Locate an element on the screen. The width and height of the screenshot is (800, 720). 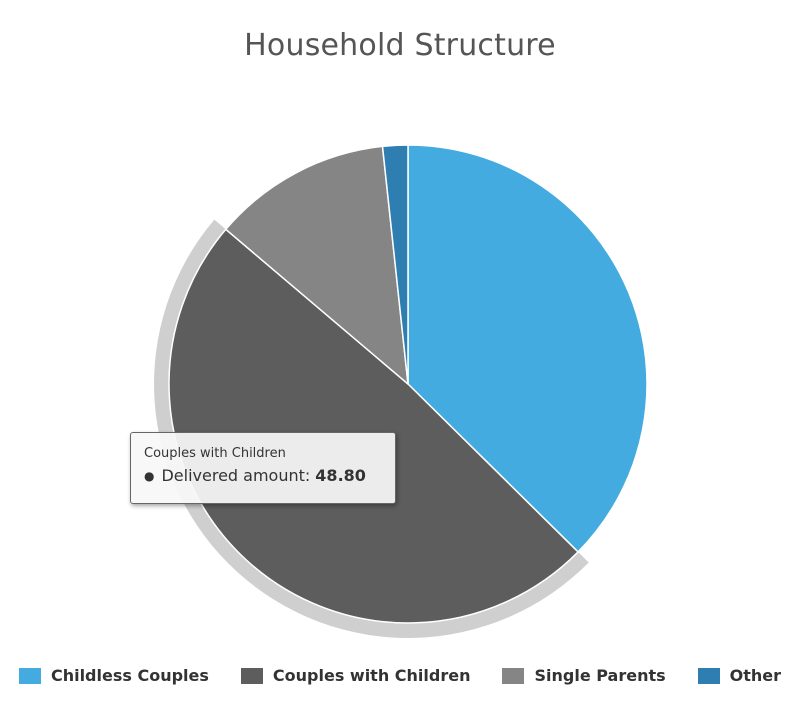
chart-title: Household Structure is located at coordinates (400, 45).